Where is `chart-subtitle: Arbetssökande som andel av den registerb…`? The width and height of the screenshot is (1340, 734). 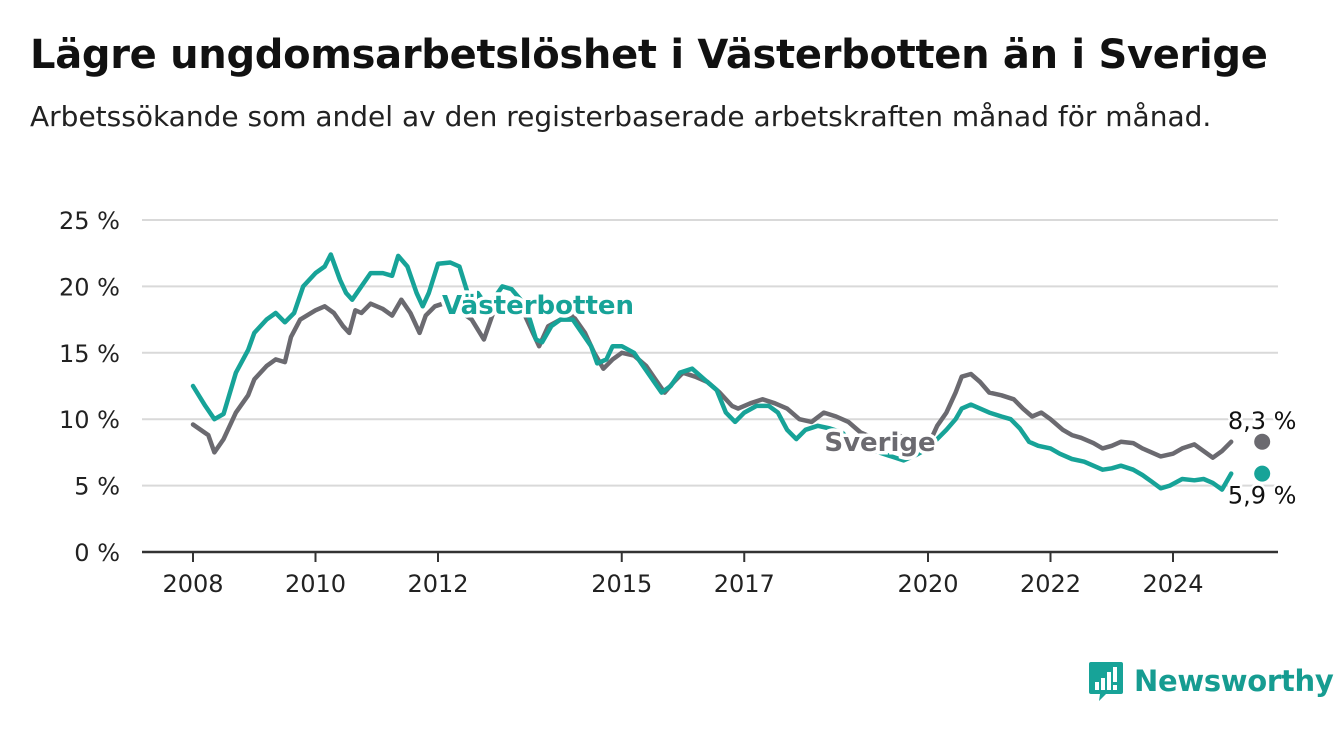 chart-subtitle: Arbetssökande som andel av den registerb… is located at coordinates (621, 116).